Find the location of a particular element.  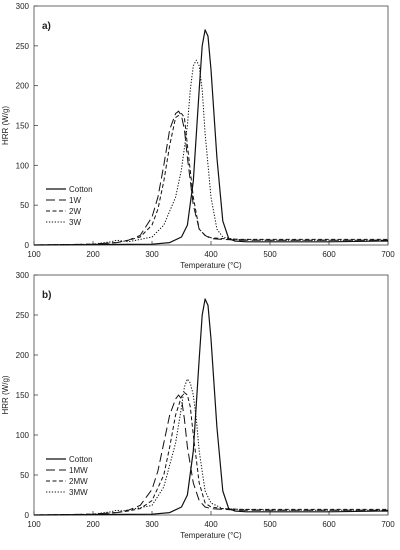

panel-label: b) is located at coordinates (46, 295).